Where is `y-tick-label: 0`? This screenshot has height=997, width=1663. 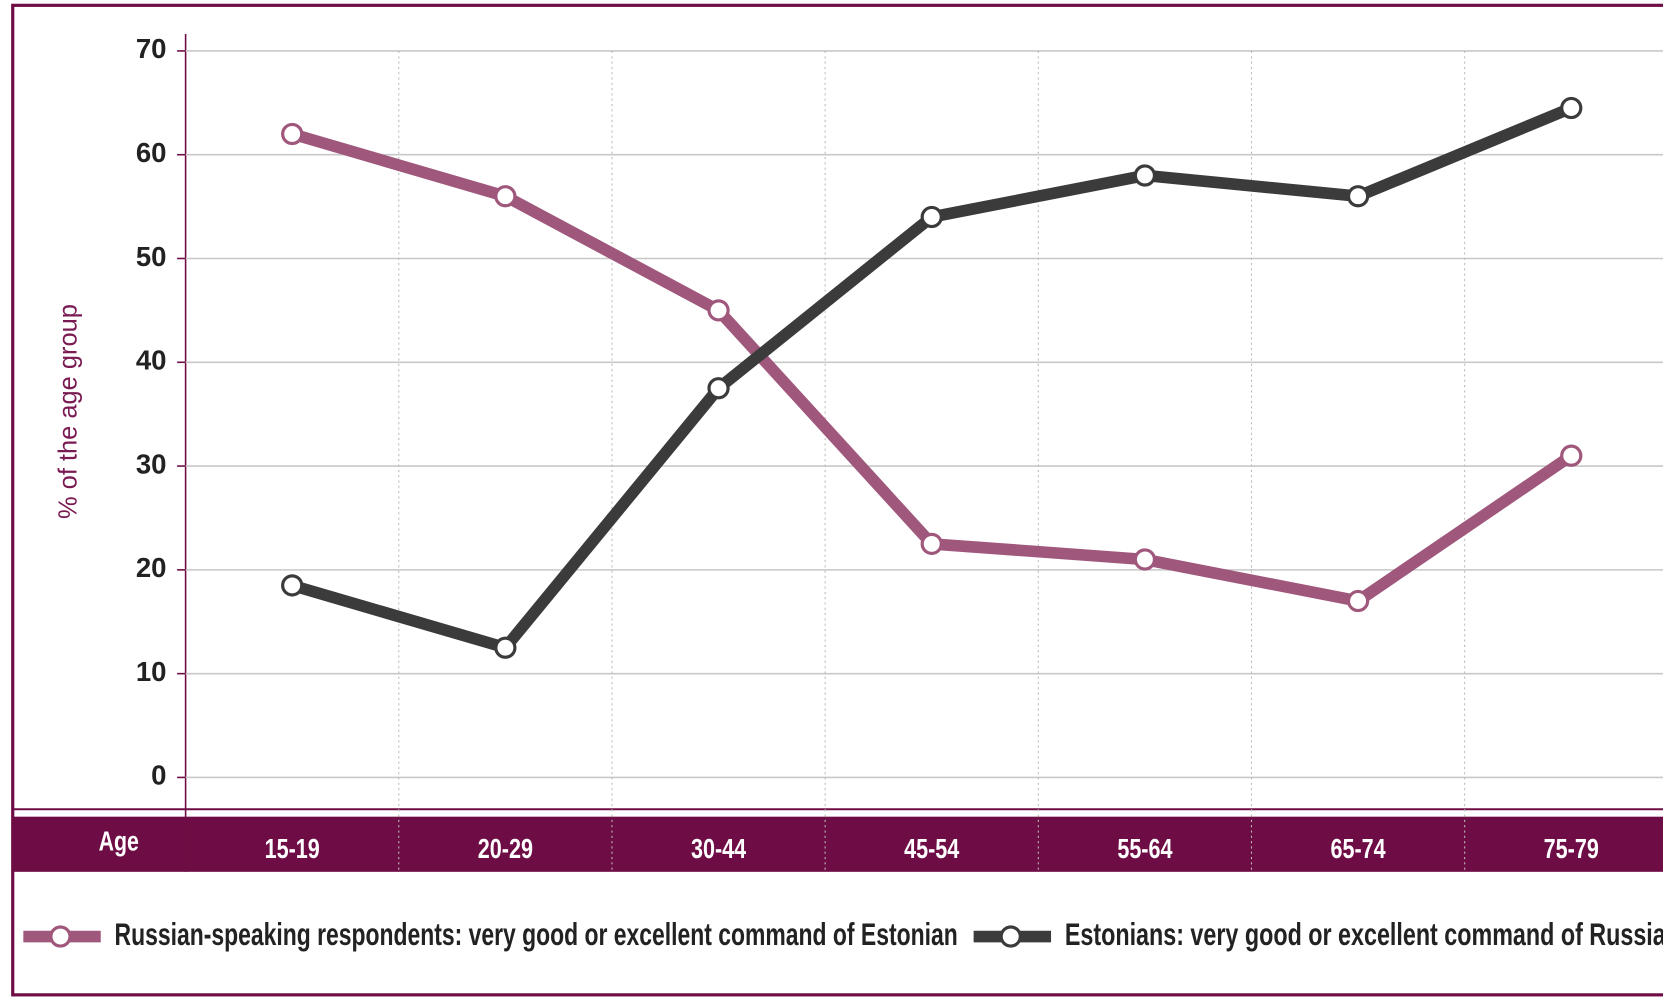
y-tick-label: 0 is located at coordinates (158, 775).